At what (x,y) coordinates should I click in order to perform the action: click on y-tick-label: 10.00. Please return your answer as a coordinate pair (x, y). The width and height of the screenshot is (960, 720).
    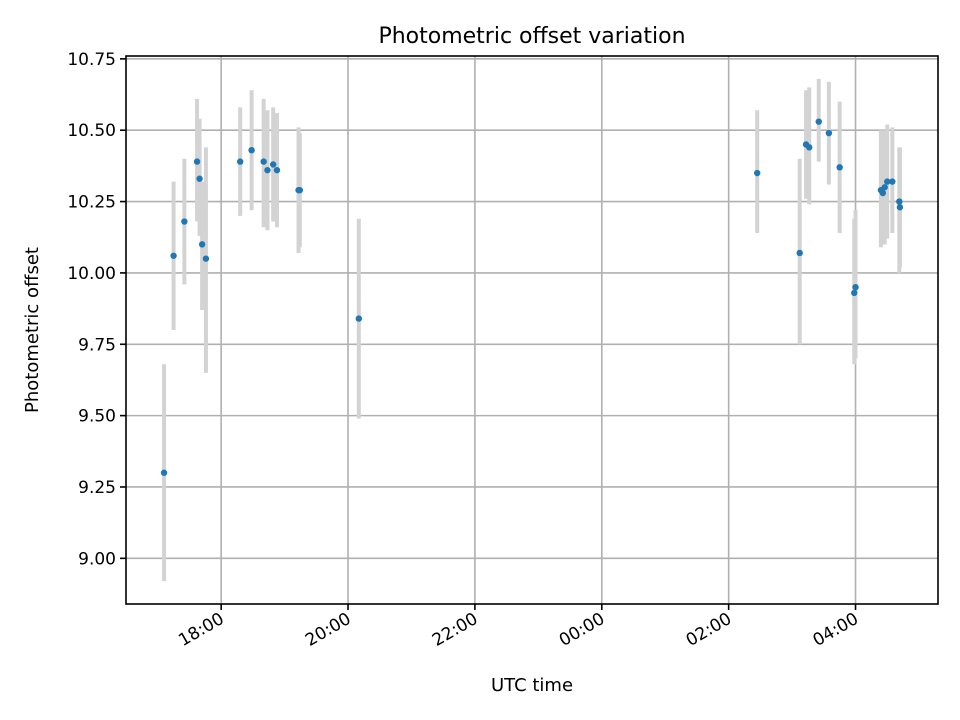
    Looking at the image, I should click on (91, 274).